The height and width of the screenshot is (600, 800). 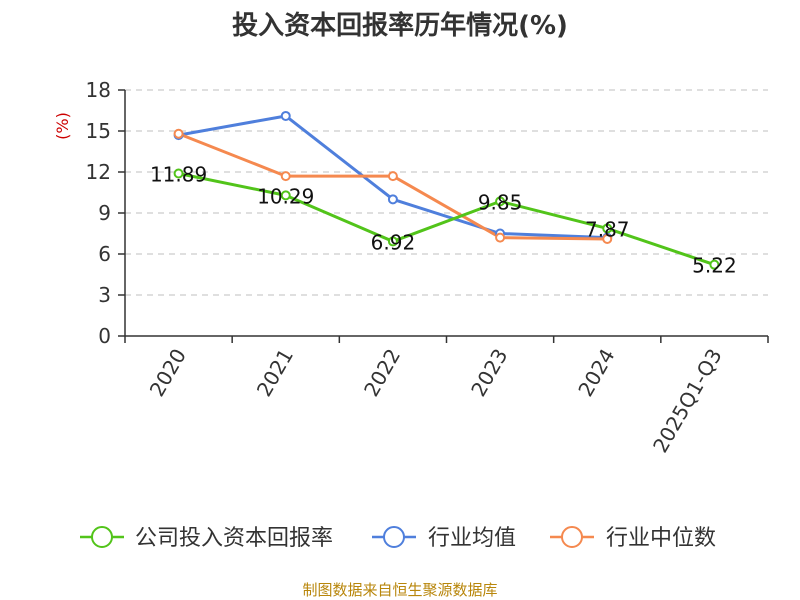 What do you see at coordinates (104, 295) in the screenshot?
I see `y-tick-label: 3` at bounding box center [104, 295].